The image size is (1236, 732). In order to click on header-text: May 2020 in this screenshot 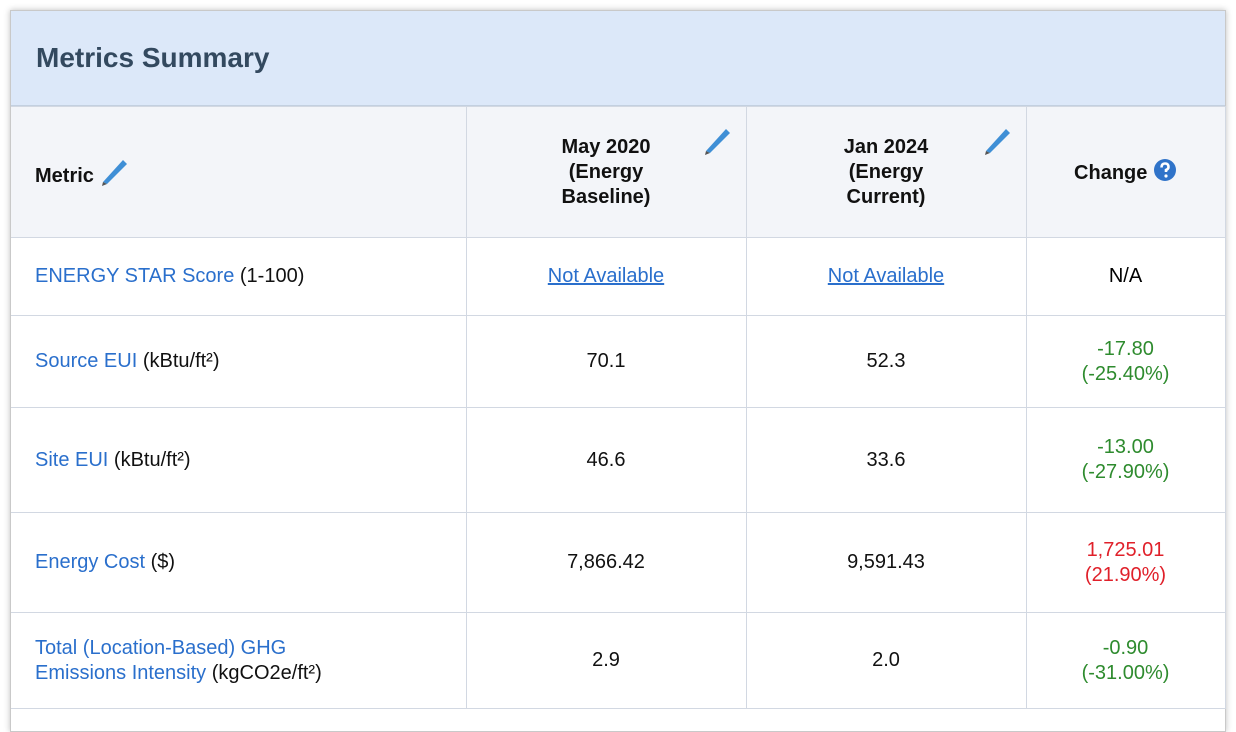, I will do `click(606, 146)`.